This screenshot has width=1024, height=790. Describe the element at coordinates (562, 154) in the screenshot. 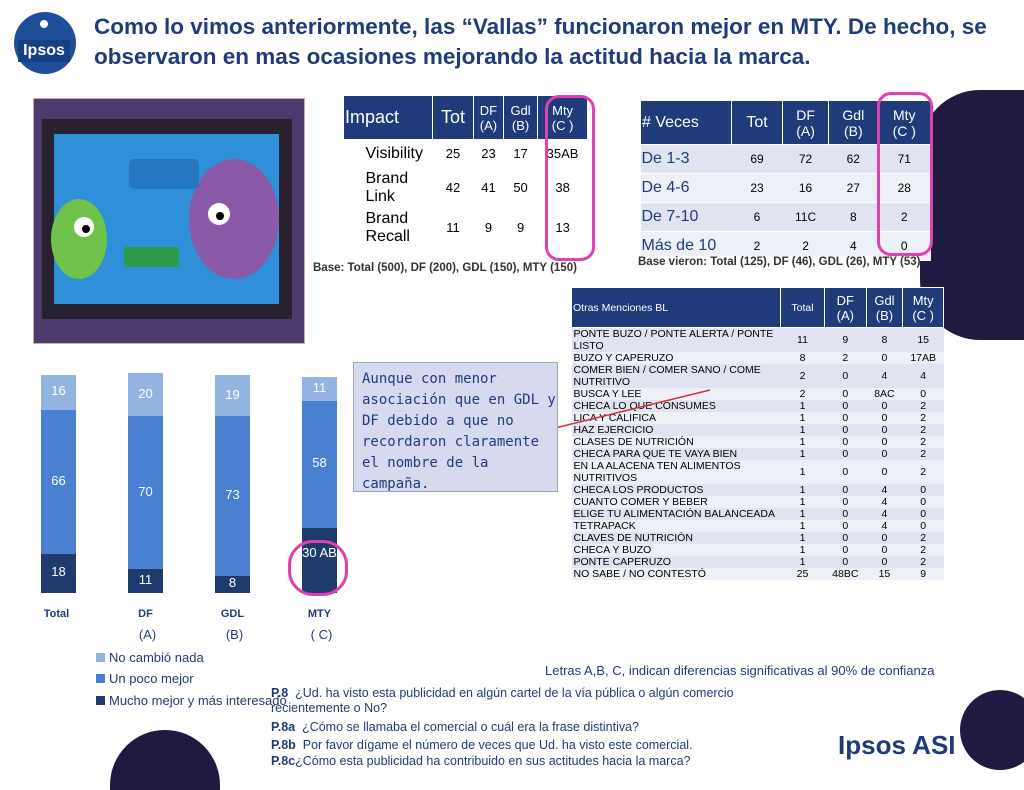

I see `impact-cell: 35AB` at that location.